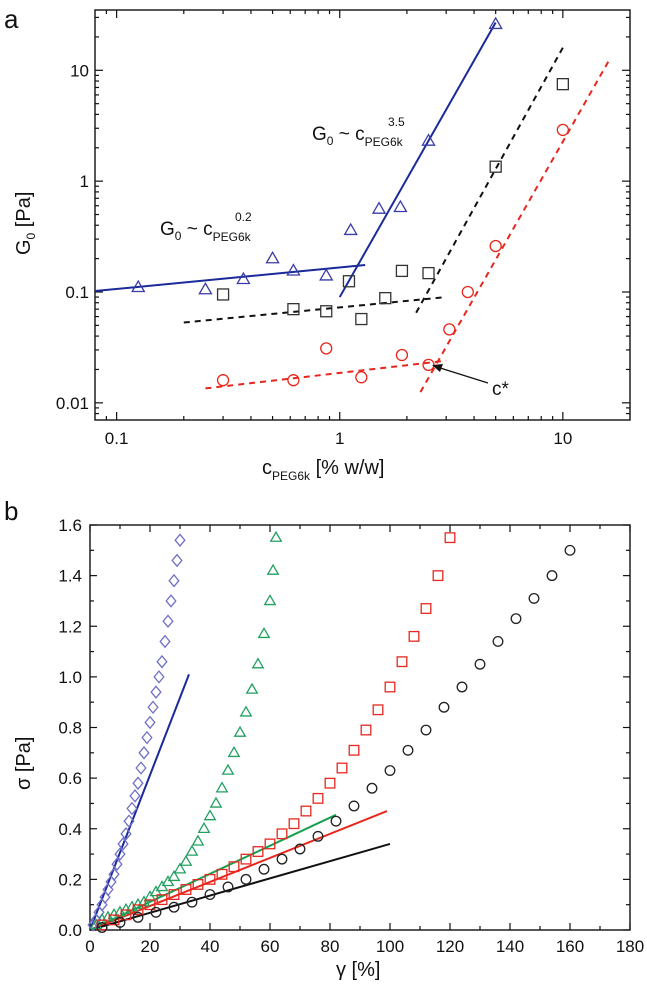  What do you see at coordinates (72, 403) in the screenshot?
I see `y-tick-label: 0.01` at bounding box center [72, 403].